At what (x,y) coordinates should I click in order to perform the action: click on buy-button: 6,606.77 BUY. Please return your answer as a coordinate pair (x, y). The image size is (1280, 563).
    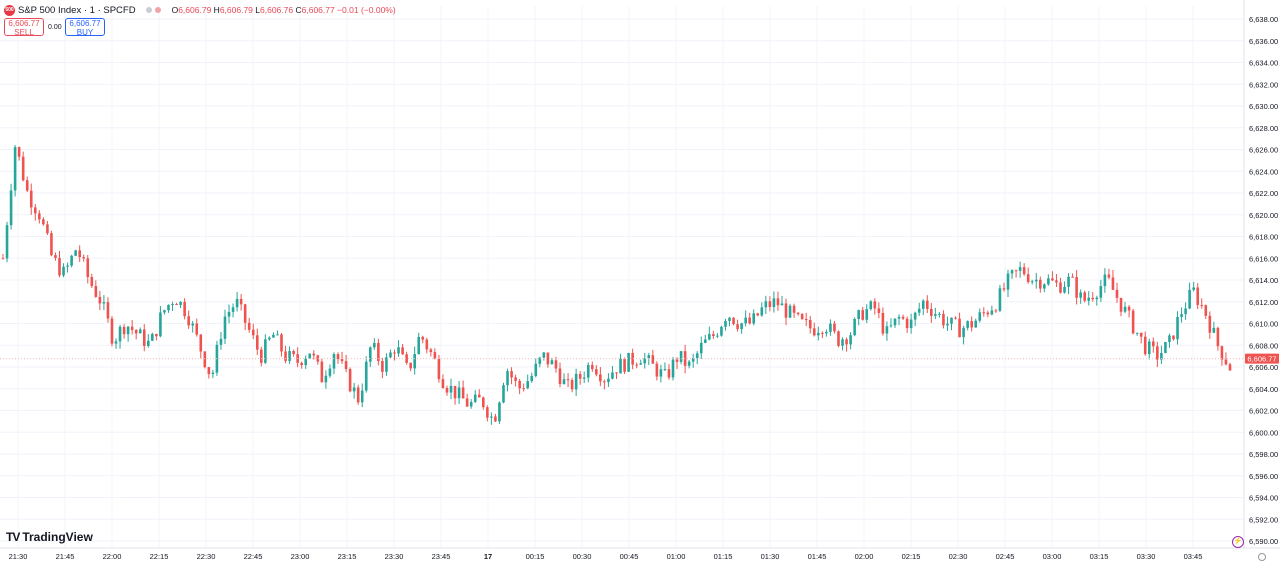
    Looking at the image, I should click on (85, 27).